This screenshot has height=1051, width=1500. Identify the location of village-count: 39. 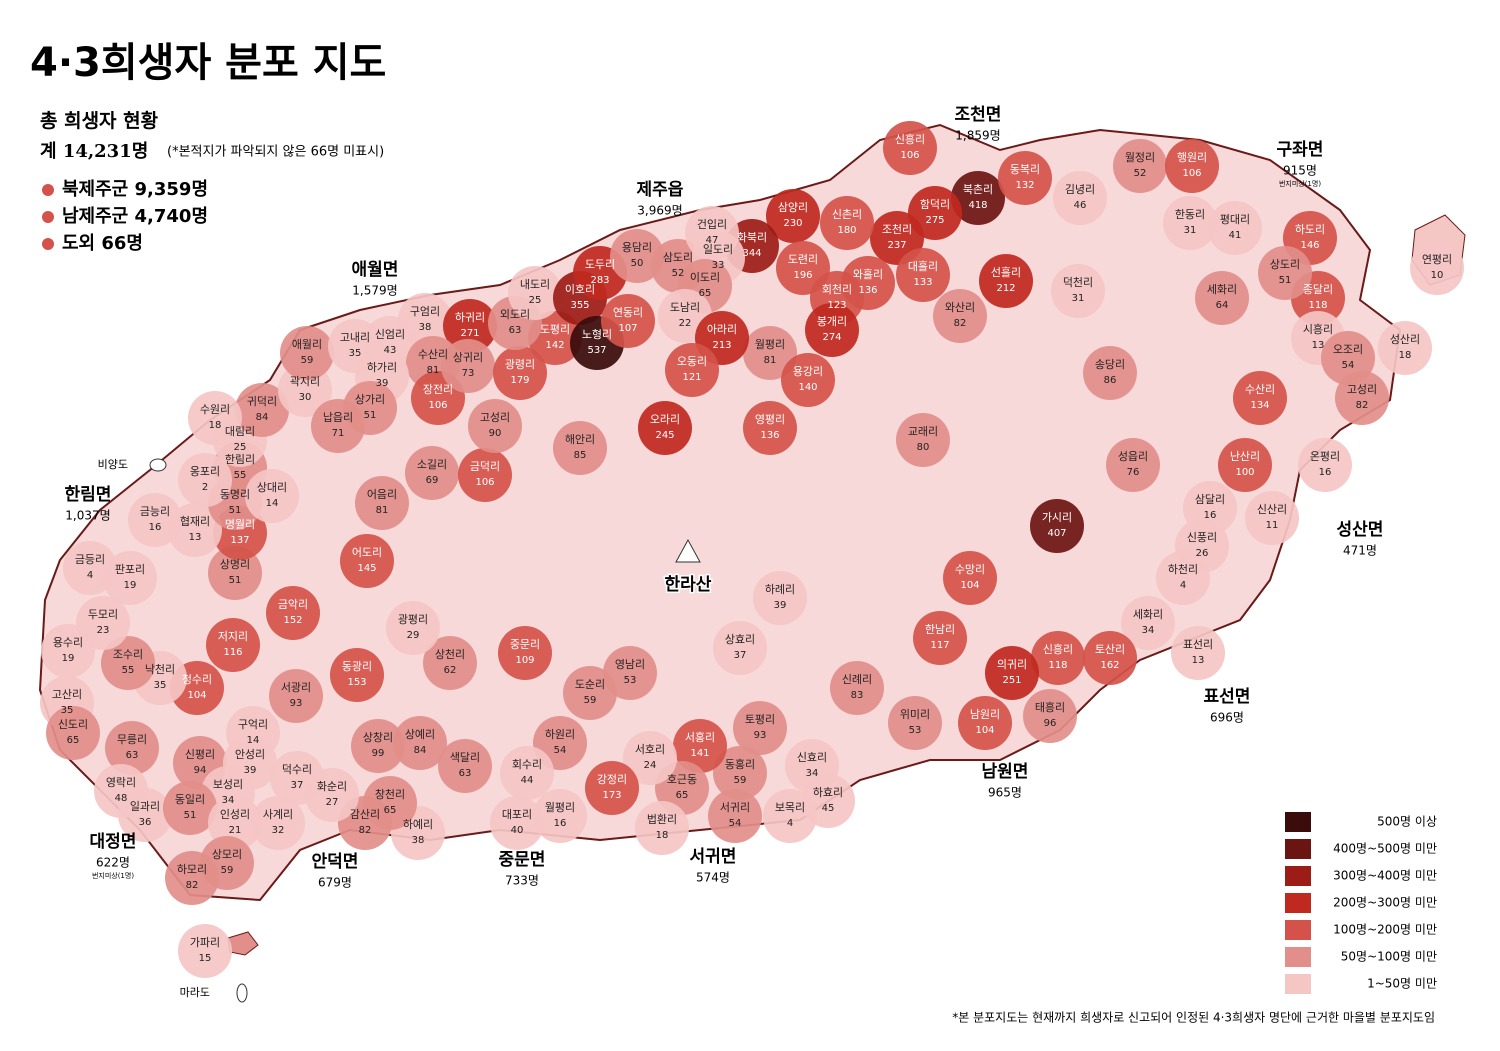
(780, 605).